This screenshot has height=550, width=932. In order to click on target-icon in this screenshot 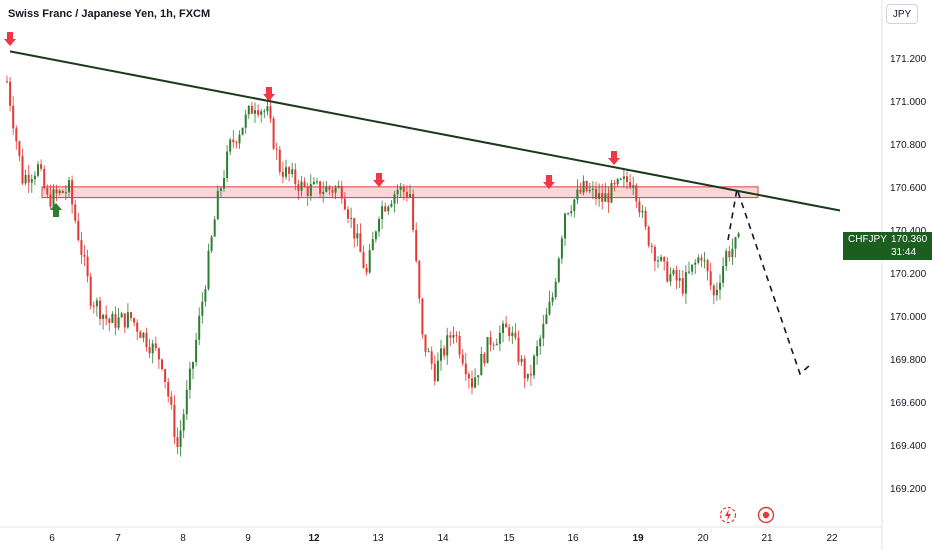, I will do `click(766, 515)`.